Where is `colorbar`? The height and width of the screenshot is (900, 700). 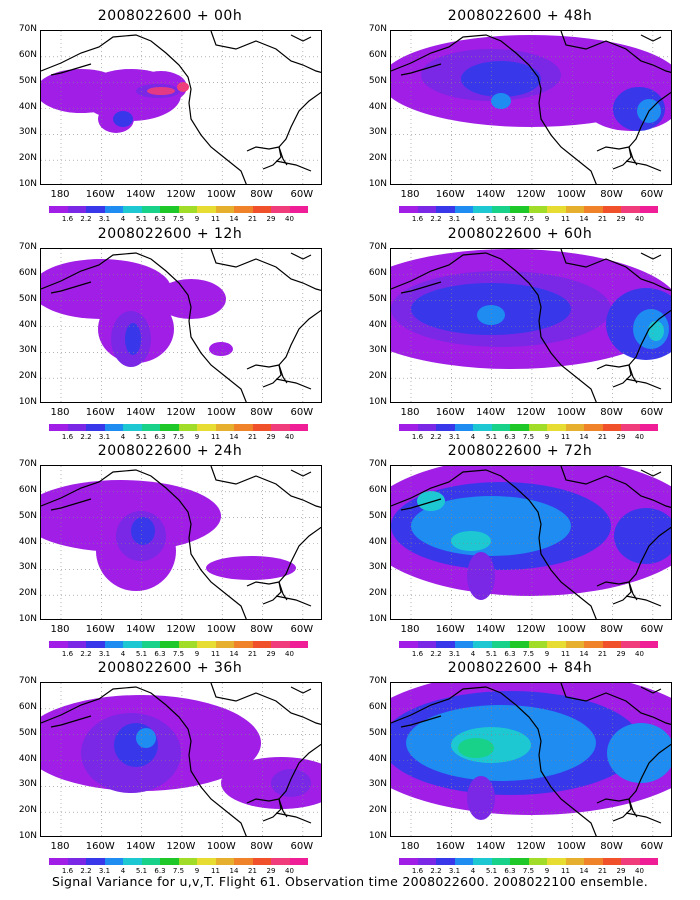 colorbar is located at coordinates (528, 861).